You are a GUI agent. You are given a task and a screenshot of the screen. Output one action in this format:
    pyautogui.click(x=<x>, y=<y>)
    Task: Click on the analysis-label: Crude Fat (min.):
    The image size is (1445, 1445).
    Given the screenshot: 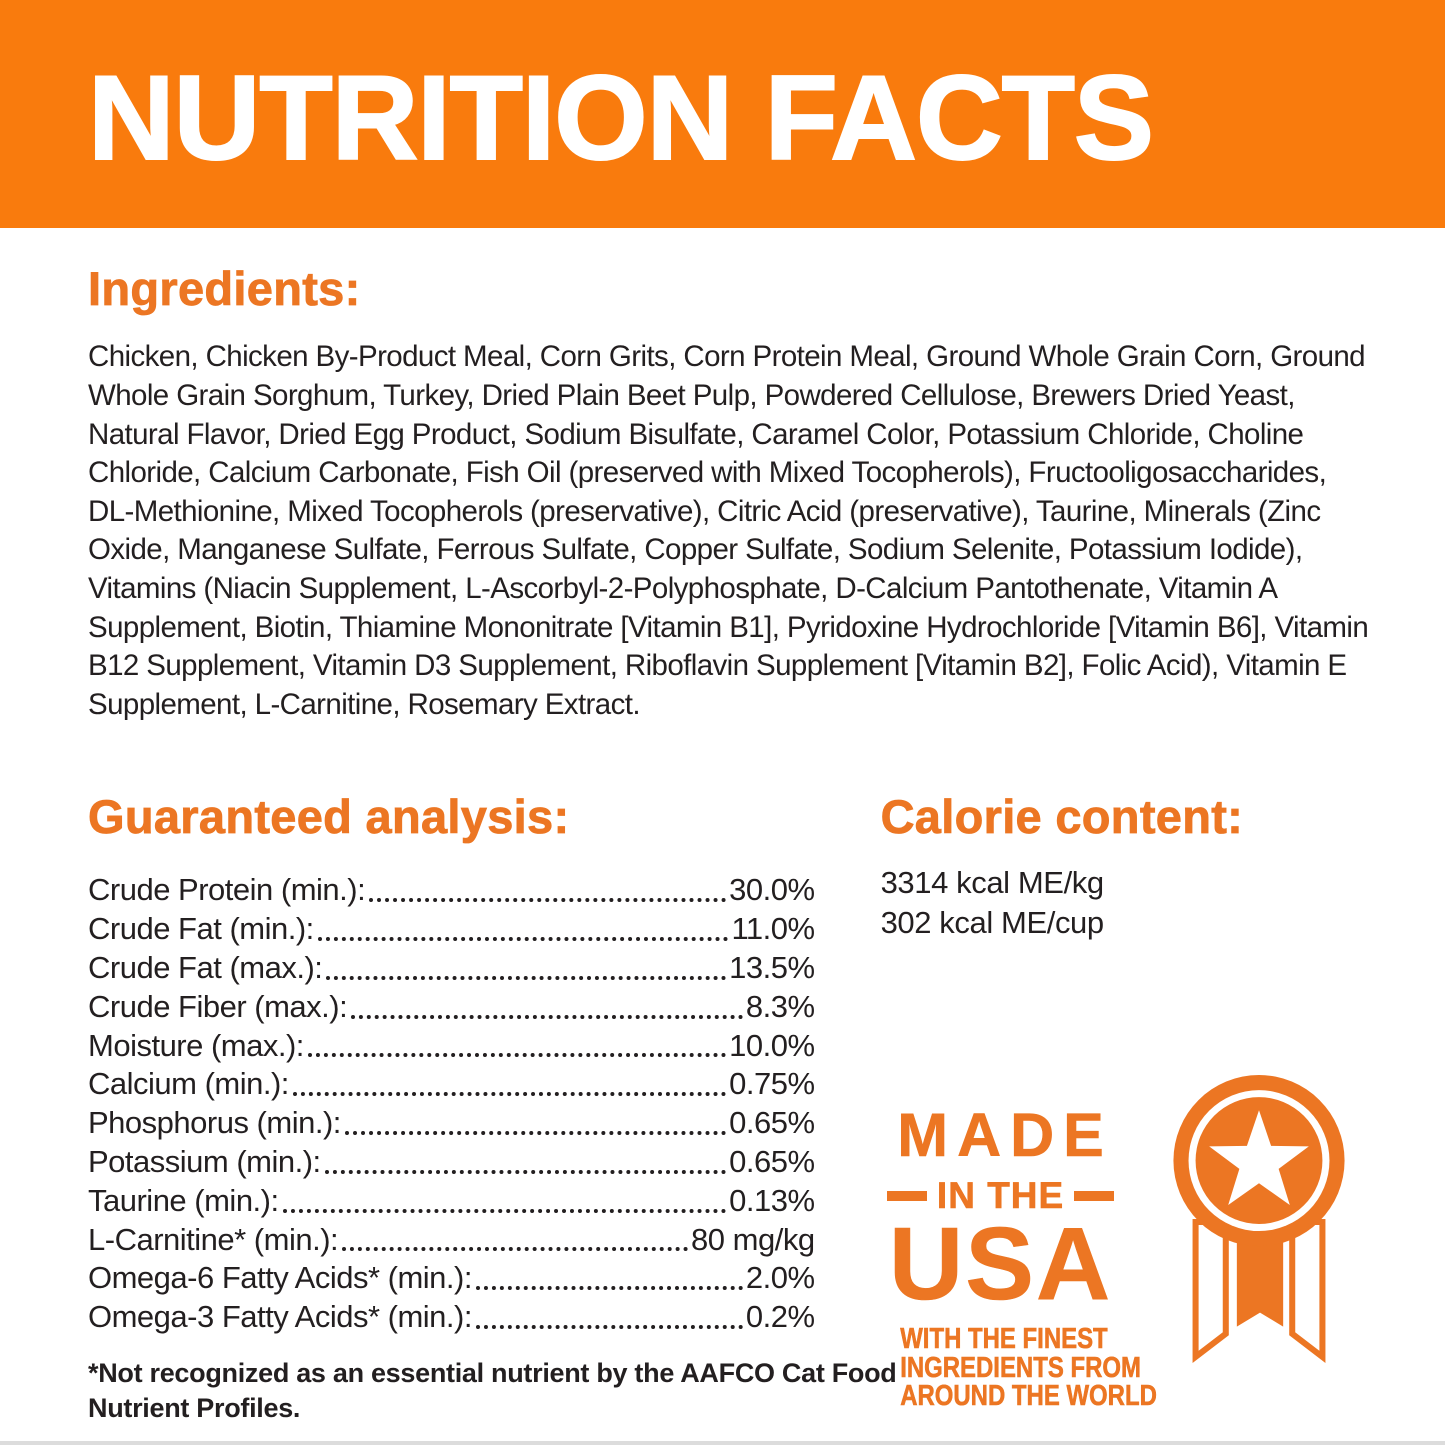 What is the action you would take?
    pyautogui.click(x=201, y=929)
    